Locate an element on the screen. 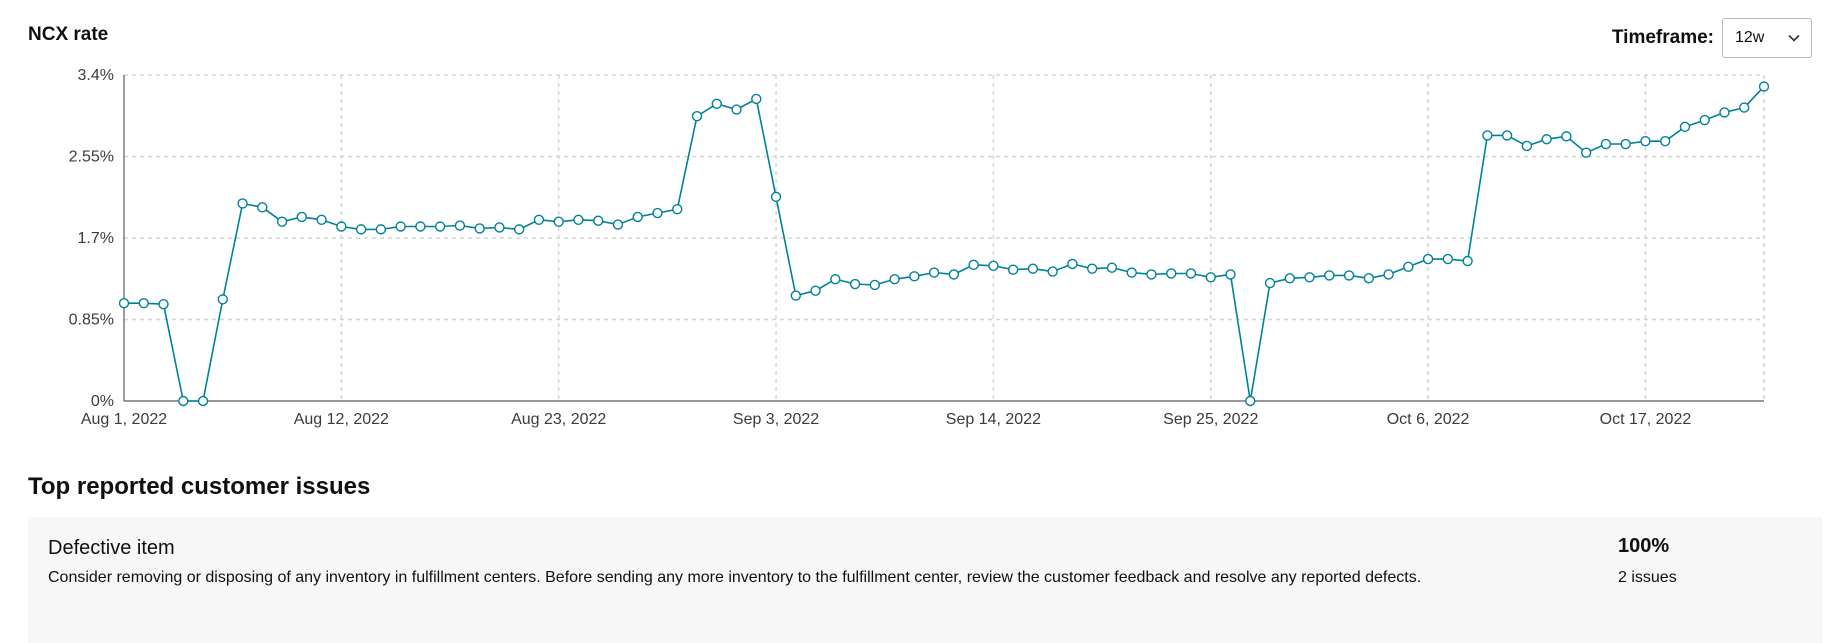 The height and width of the screenshot is (643, 1848). issue-name: Defective item is located at coordinates (111, 548).